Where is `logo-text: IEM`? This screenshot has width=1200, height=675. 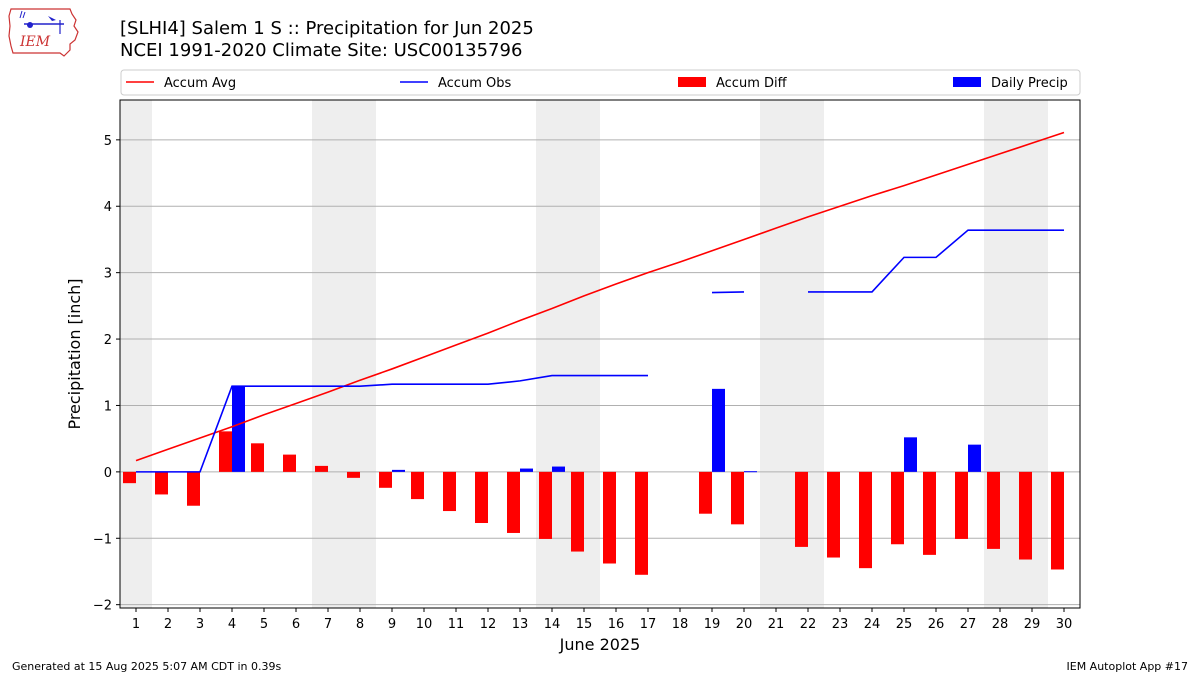
logo-text: IEM is located at coordinates (35, 42).